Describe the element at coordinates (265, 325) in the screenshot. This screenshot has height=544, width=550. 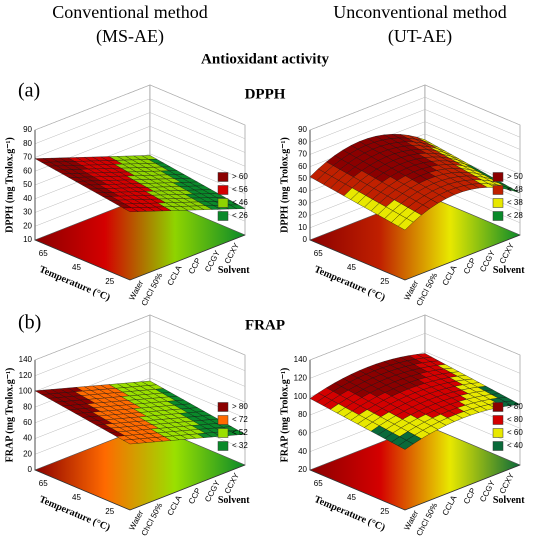
I see `row-title: FRAP` at that location.